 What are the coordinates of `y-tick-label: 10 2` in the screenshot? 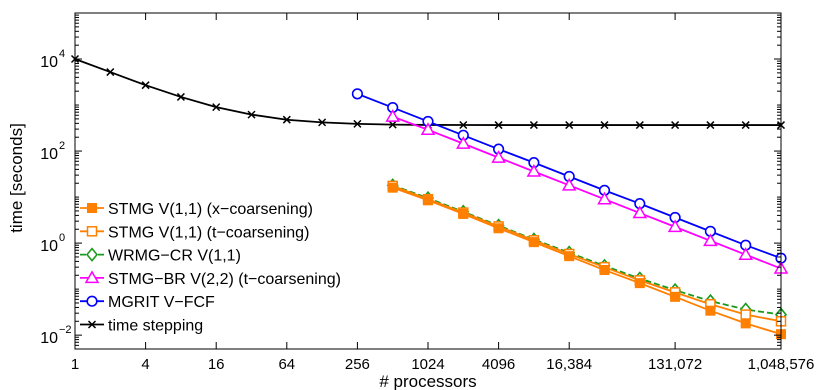 It's located at (52, 151).